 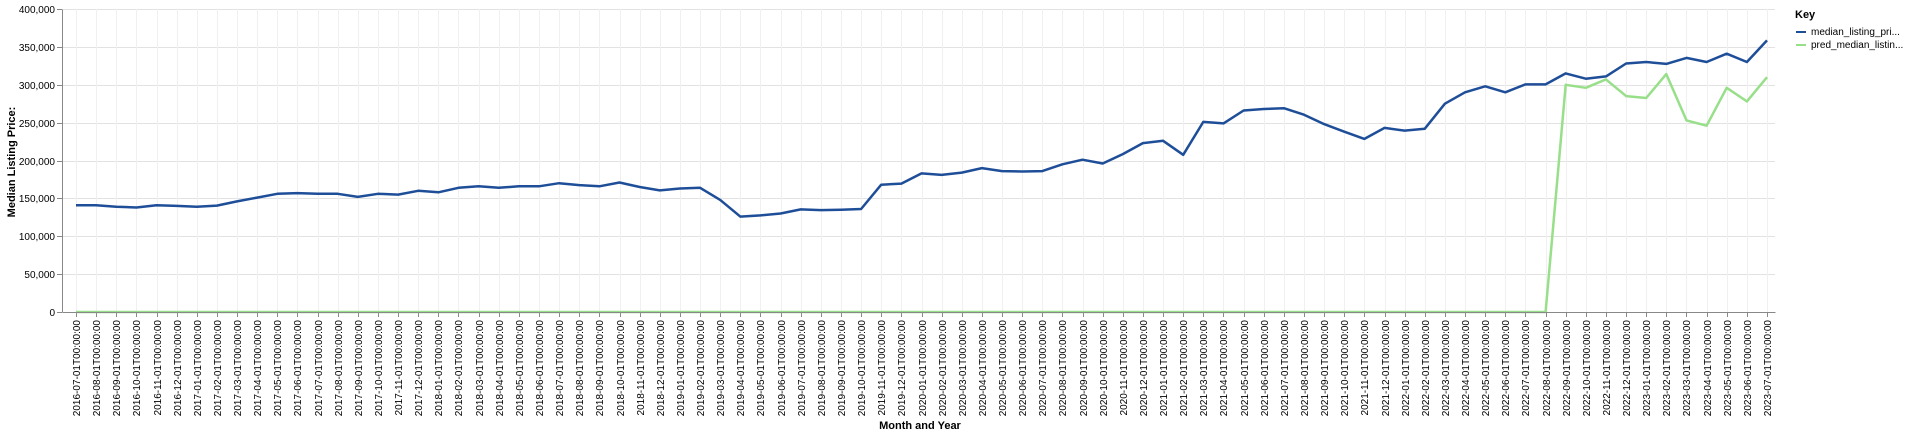 What do you see at coordinates (943, 368) in the screenshot?
I see `x-tick-label: 2020-02-01T00:00:00` at bounding box center [943, 368].